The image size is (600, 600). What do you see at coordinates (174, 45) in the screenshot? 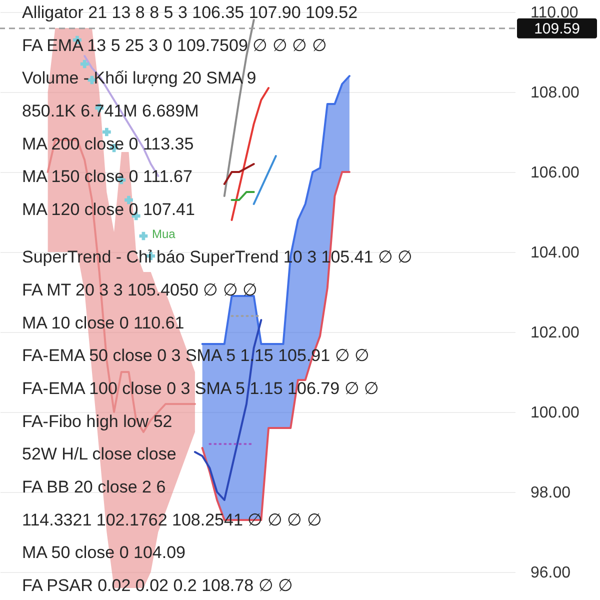
I see `annotation: FA EMA 13 5 25 3 0 109.7509 ∅ ∅ ∅ ∅` at bounding box center [174, 45].